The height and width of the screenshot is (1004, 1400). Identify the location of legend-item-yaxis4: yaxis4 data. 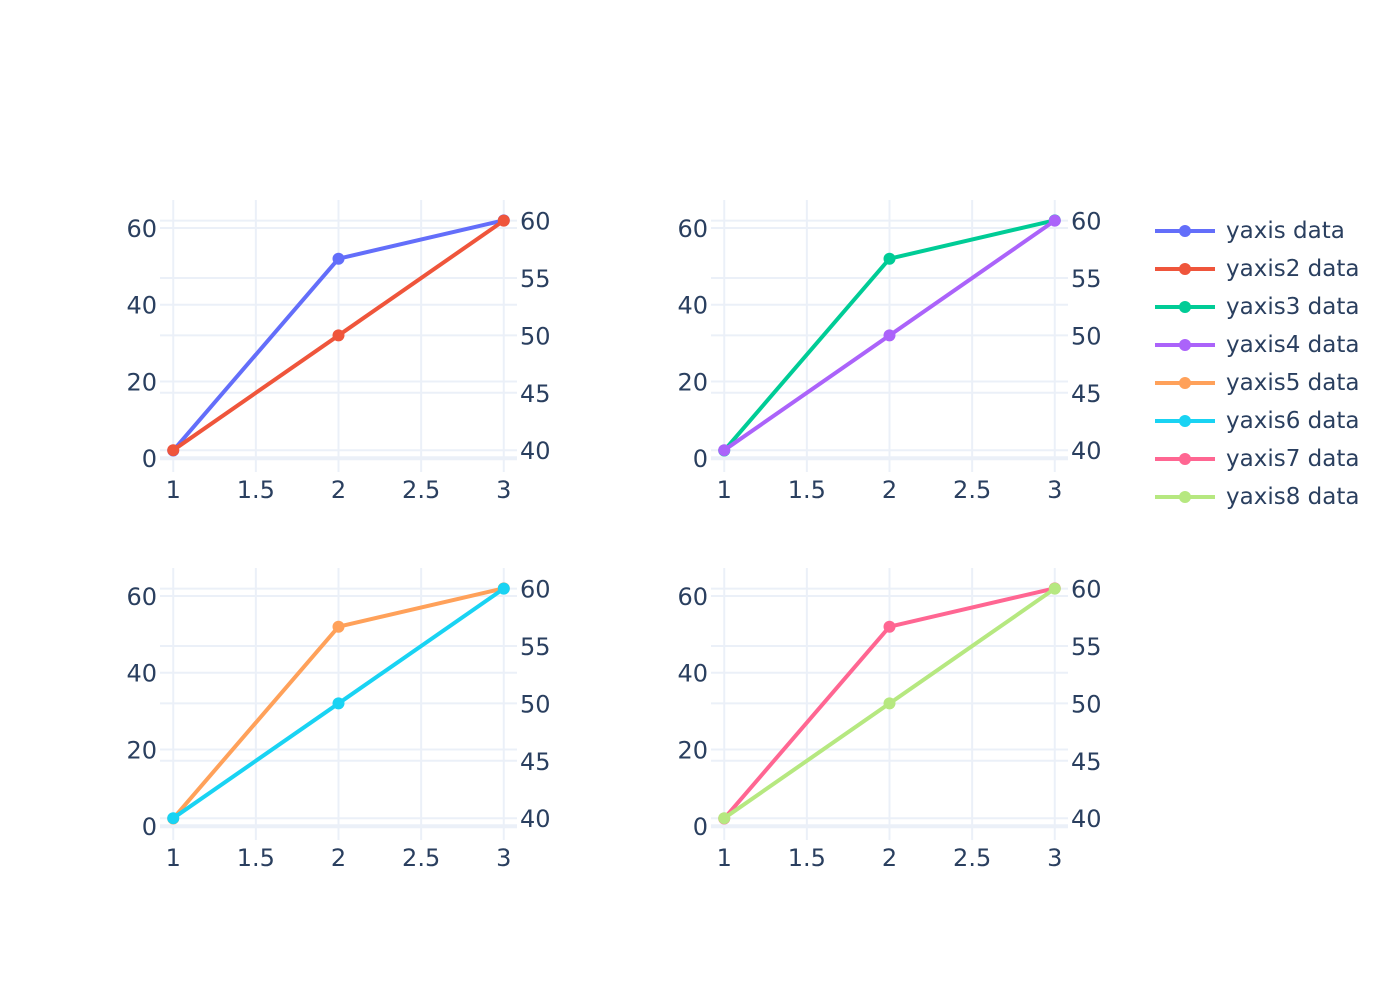
(1254, 345).